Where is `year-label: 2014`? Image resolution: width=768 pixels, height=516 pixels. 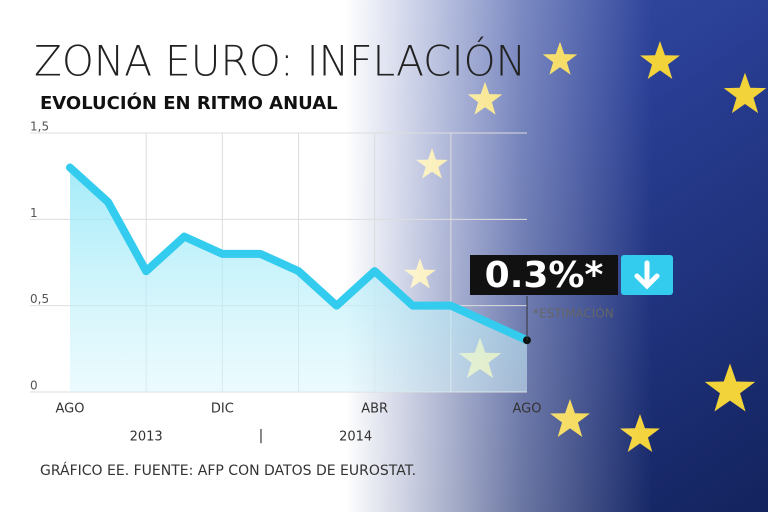 year-label: 2014 is located at coordinates (355, 437).